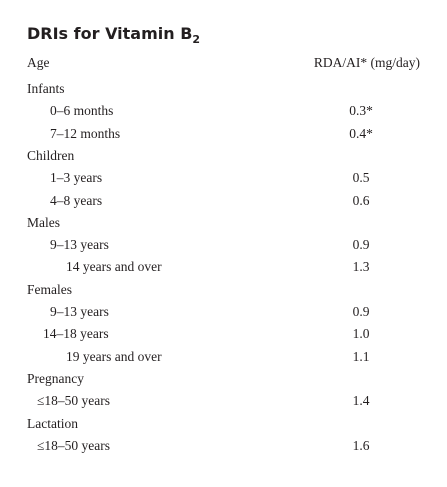  What do you see at coordinates (361, 334) in the screenshot?
I see `value-cell: 1.0` at bounding box center [361, 334].